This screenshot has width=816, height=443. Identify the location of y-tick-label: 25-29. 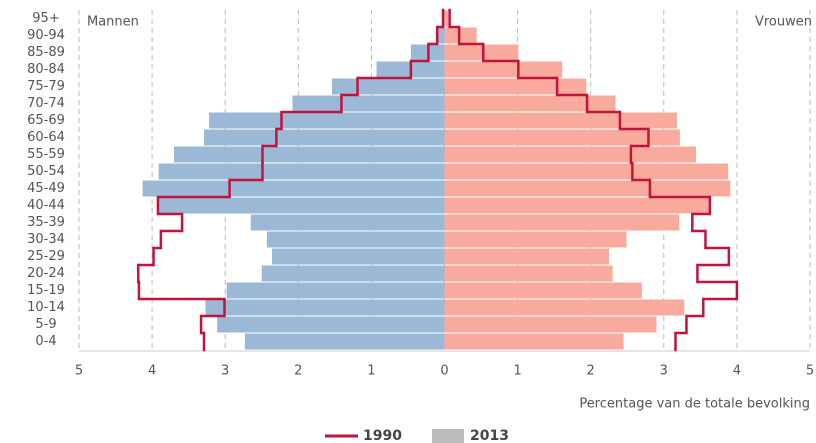
(46, 256).